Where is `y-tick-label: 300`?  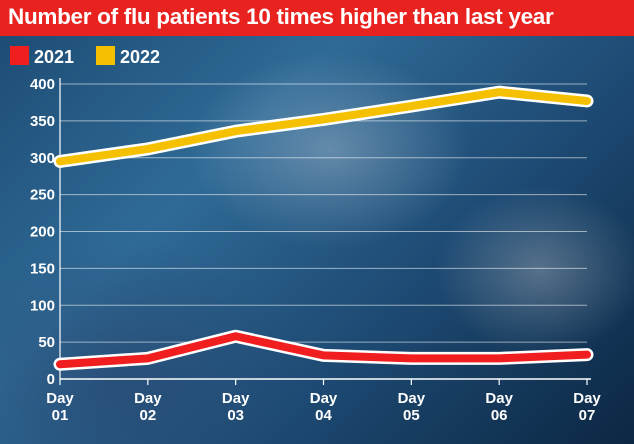 y-tick-label: 300 is located at coordinates (42, 158).